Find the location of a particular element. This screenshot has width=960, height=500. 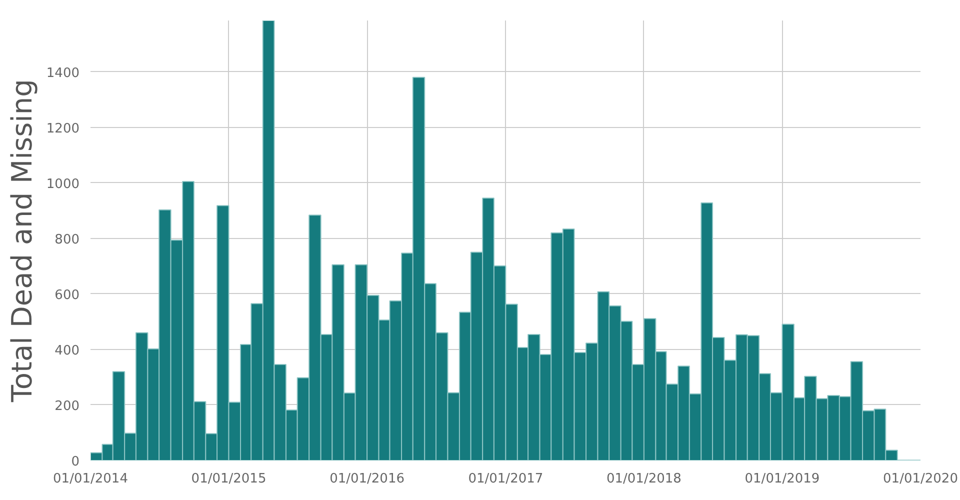

x-tick-label: 01/01/2015 is located at coordinates (228, 479).